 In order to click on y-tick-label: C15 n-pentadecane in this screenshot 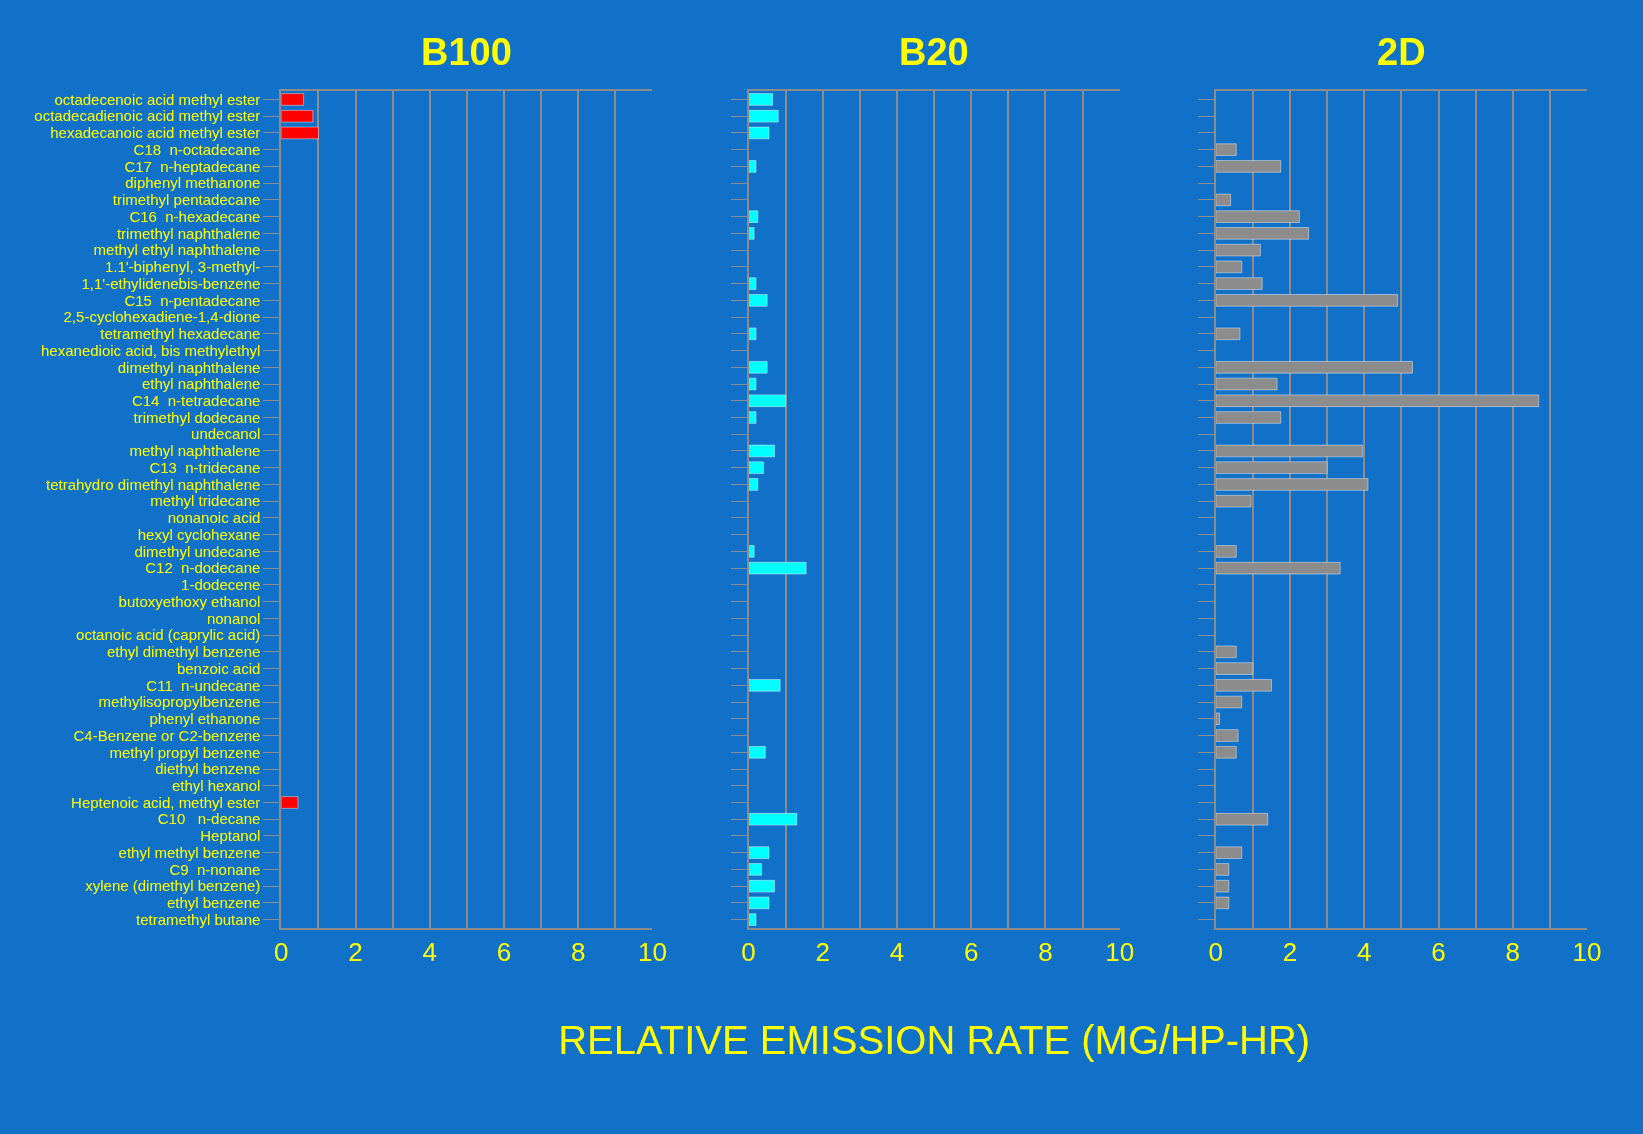, I will do `click(192, 300)`.